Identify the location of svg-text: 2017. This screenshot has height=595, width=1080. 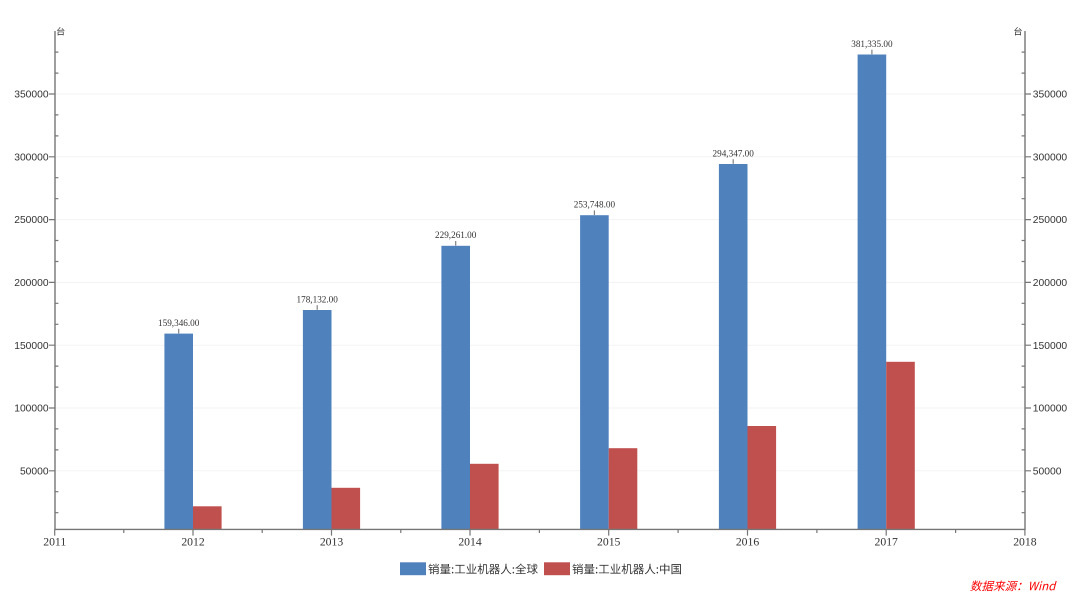
(887, 541).